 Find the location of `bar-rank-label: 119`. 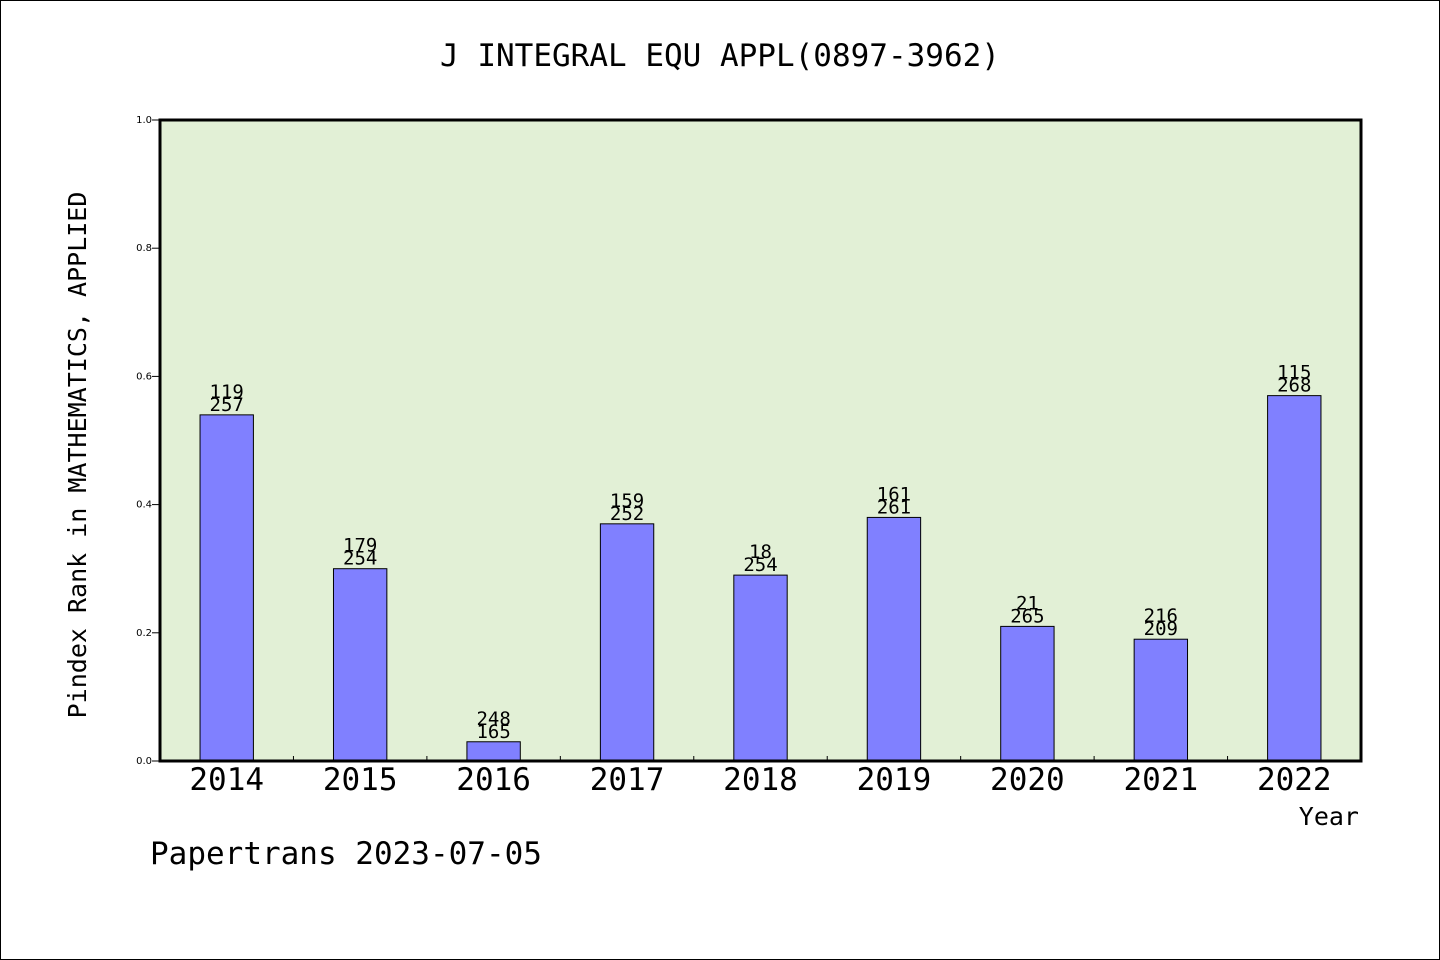

bar-rank-label: 119 is located at coordinates (227, 392).